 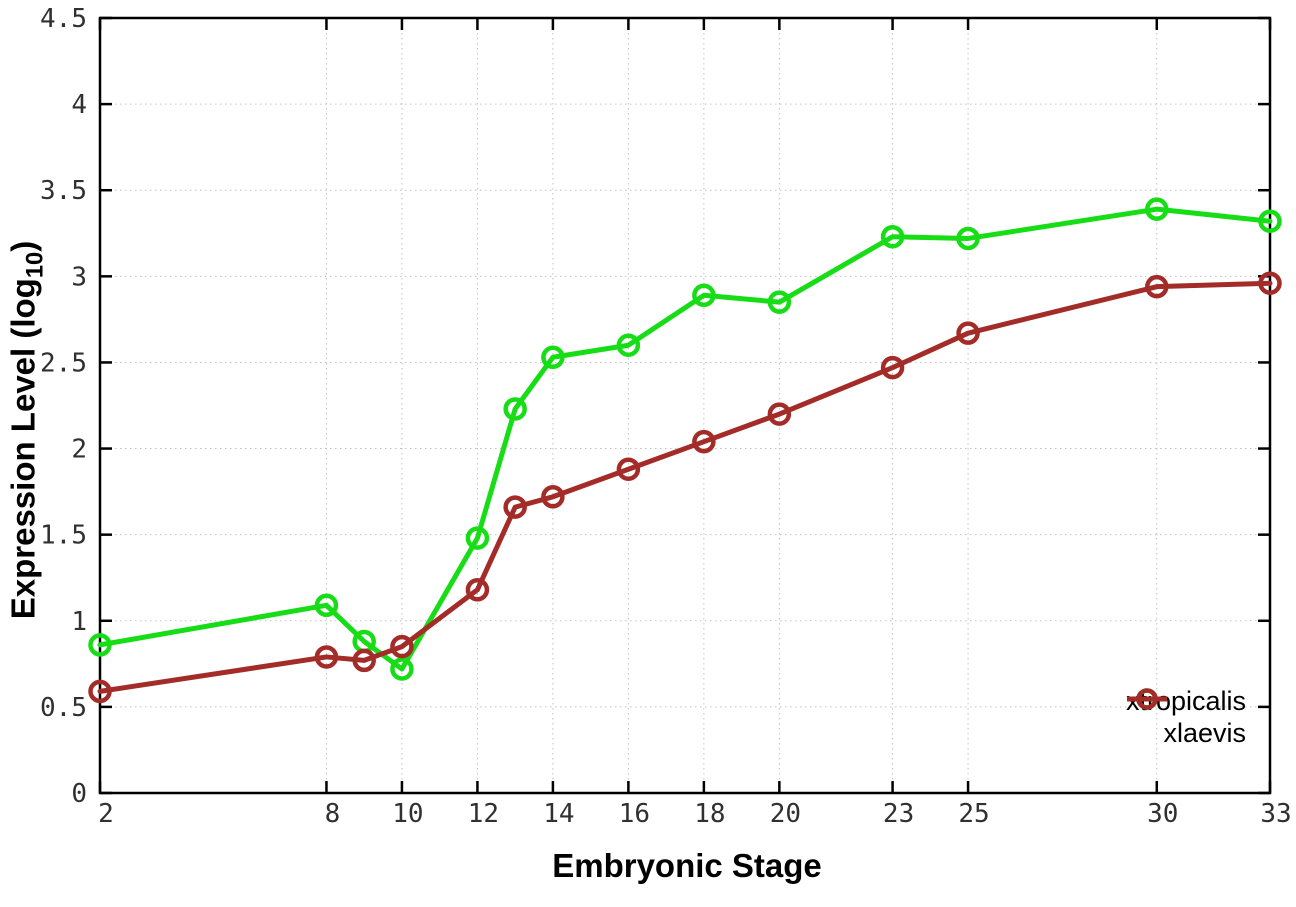 I want to click on y-tick-label: 0.5, so click(x=63, y=708).